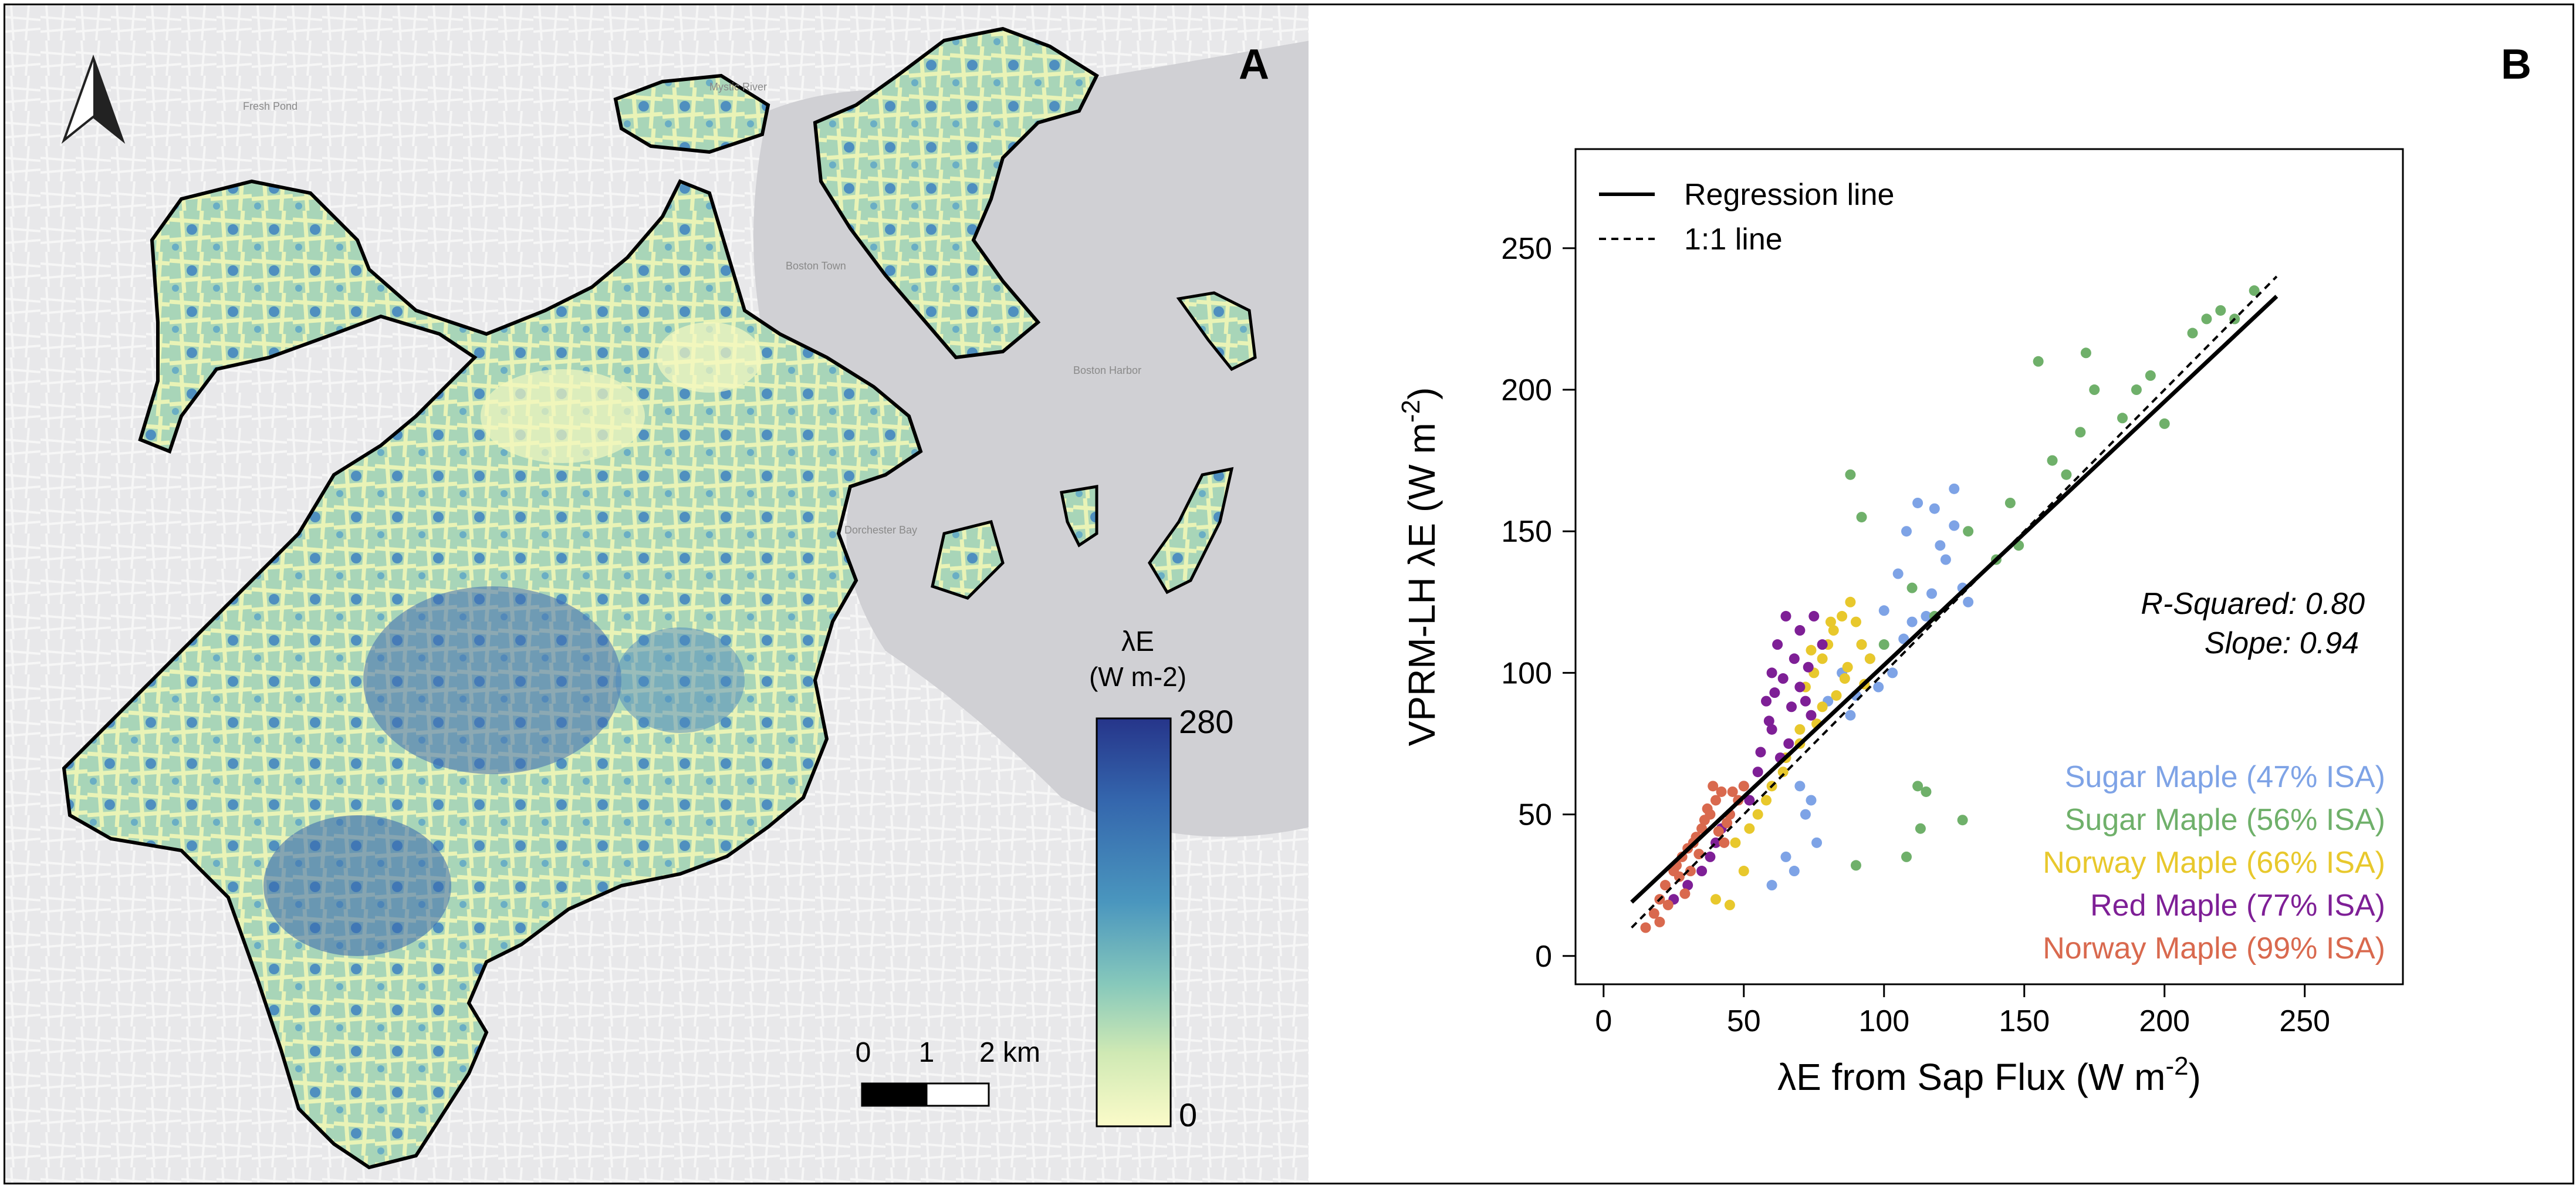  What do you see at coordinates (1883, 1021) in the screenshot?
I see `x-tick-label: 100` at bounding box center [1883, 1021].